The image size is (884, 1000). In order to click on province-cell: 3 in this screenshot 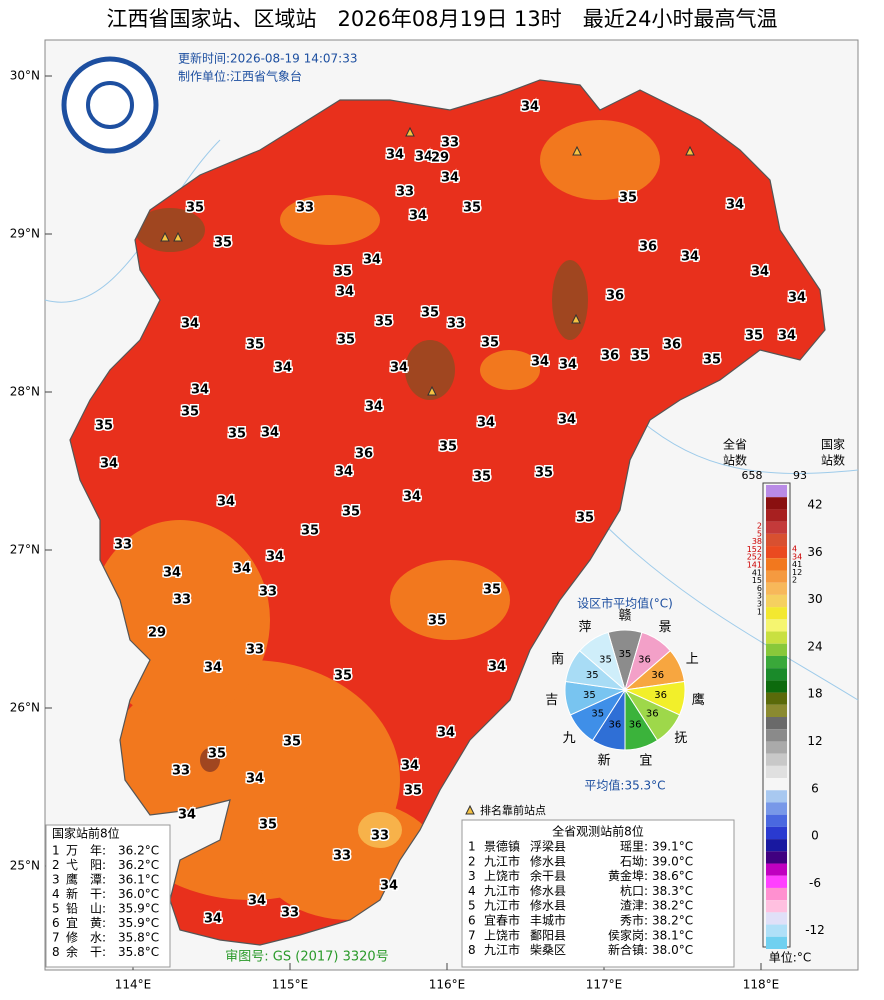, I will do `click(472, 876)`.